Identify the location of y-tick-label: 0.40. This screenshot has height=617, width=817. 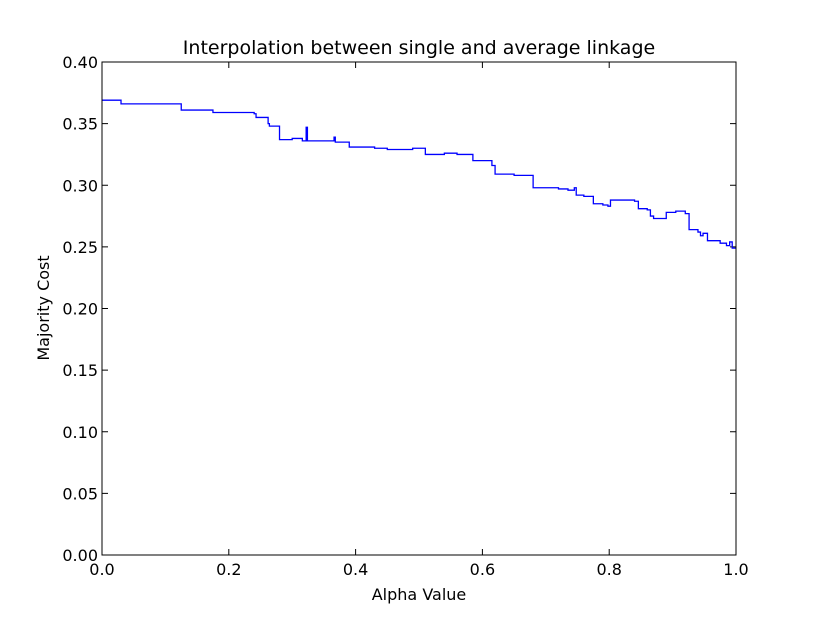
(80, 62).